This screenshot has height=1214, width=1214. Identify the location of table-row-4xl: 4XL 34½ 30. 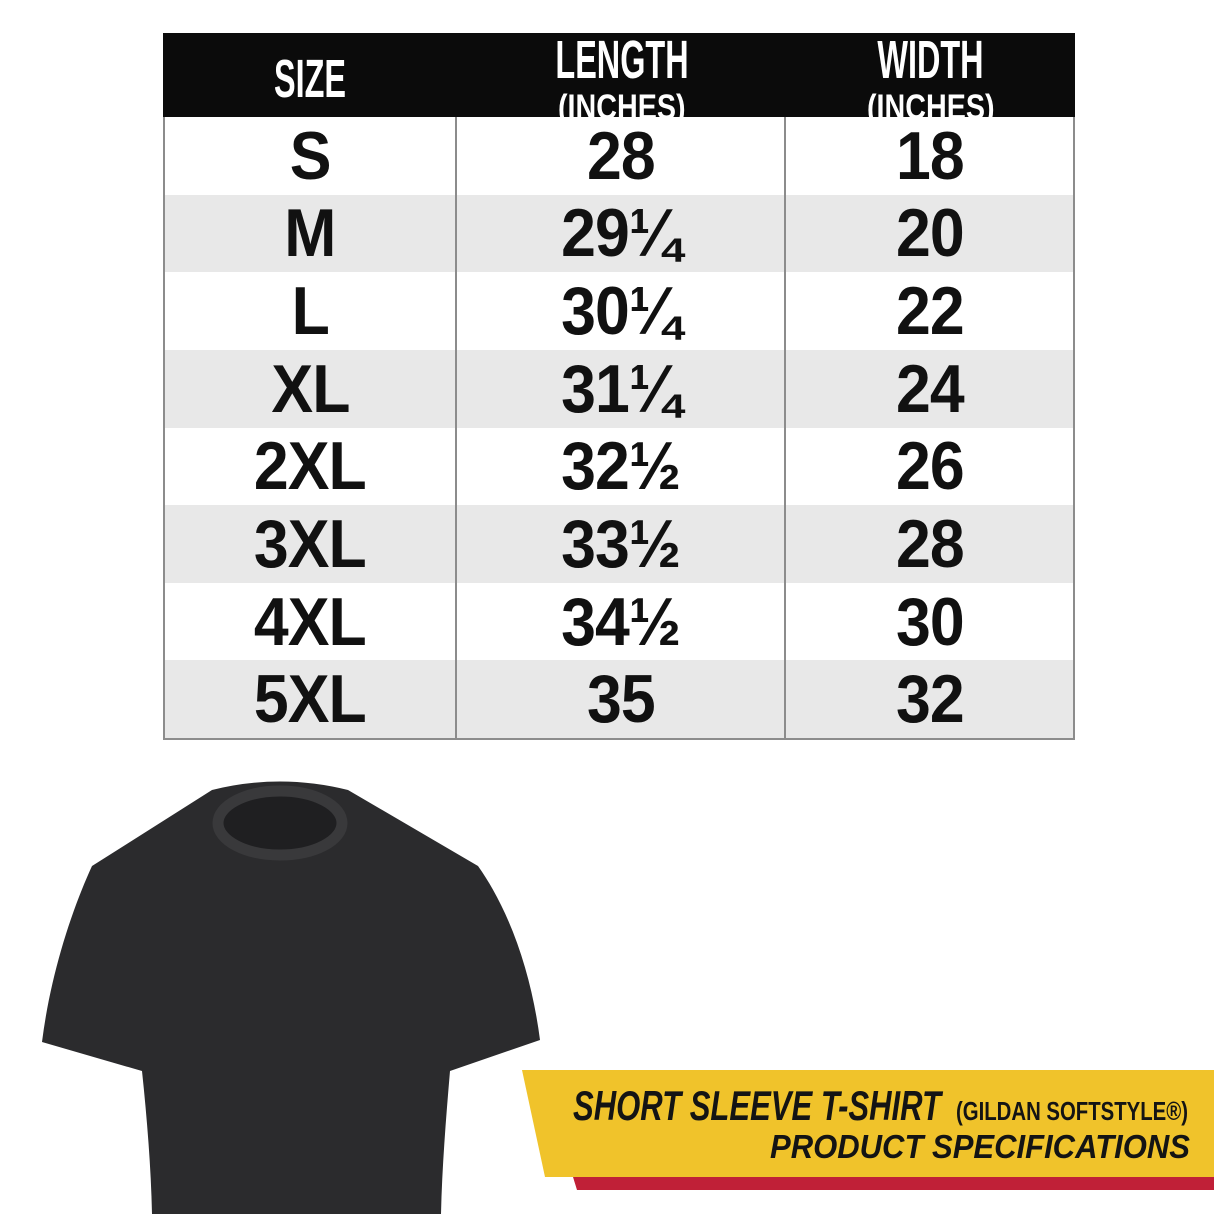
(619, 621).